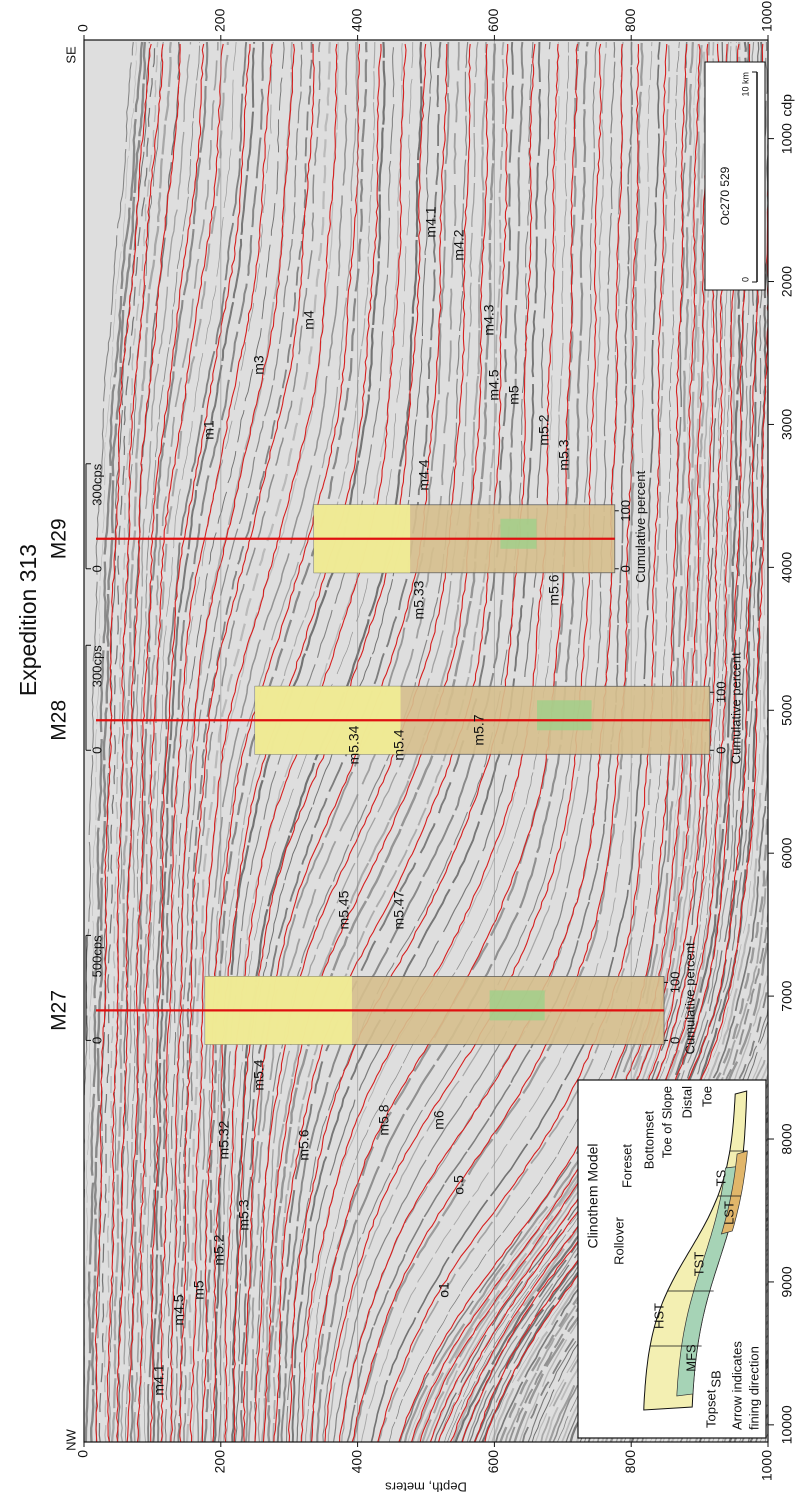  What do you see at coordinates (459, 1185) in the screenshot?
I see `horizon-label: o.5` at bounding box center [459, 1185].